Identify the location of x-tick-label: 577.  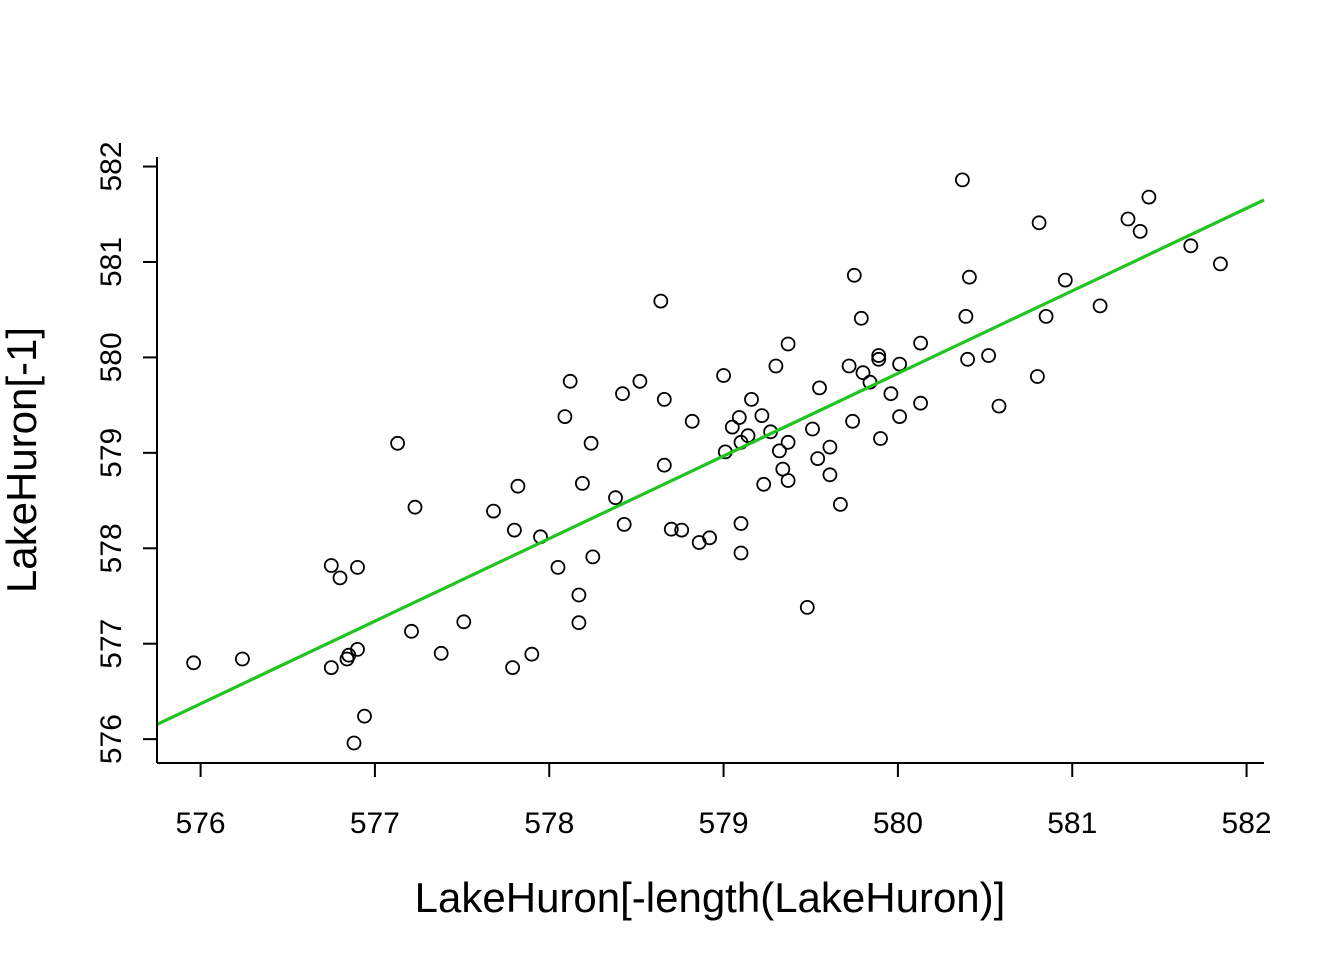
(375, 823).